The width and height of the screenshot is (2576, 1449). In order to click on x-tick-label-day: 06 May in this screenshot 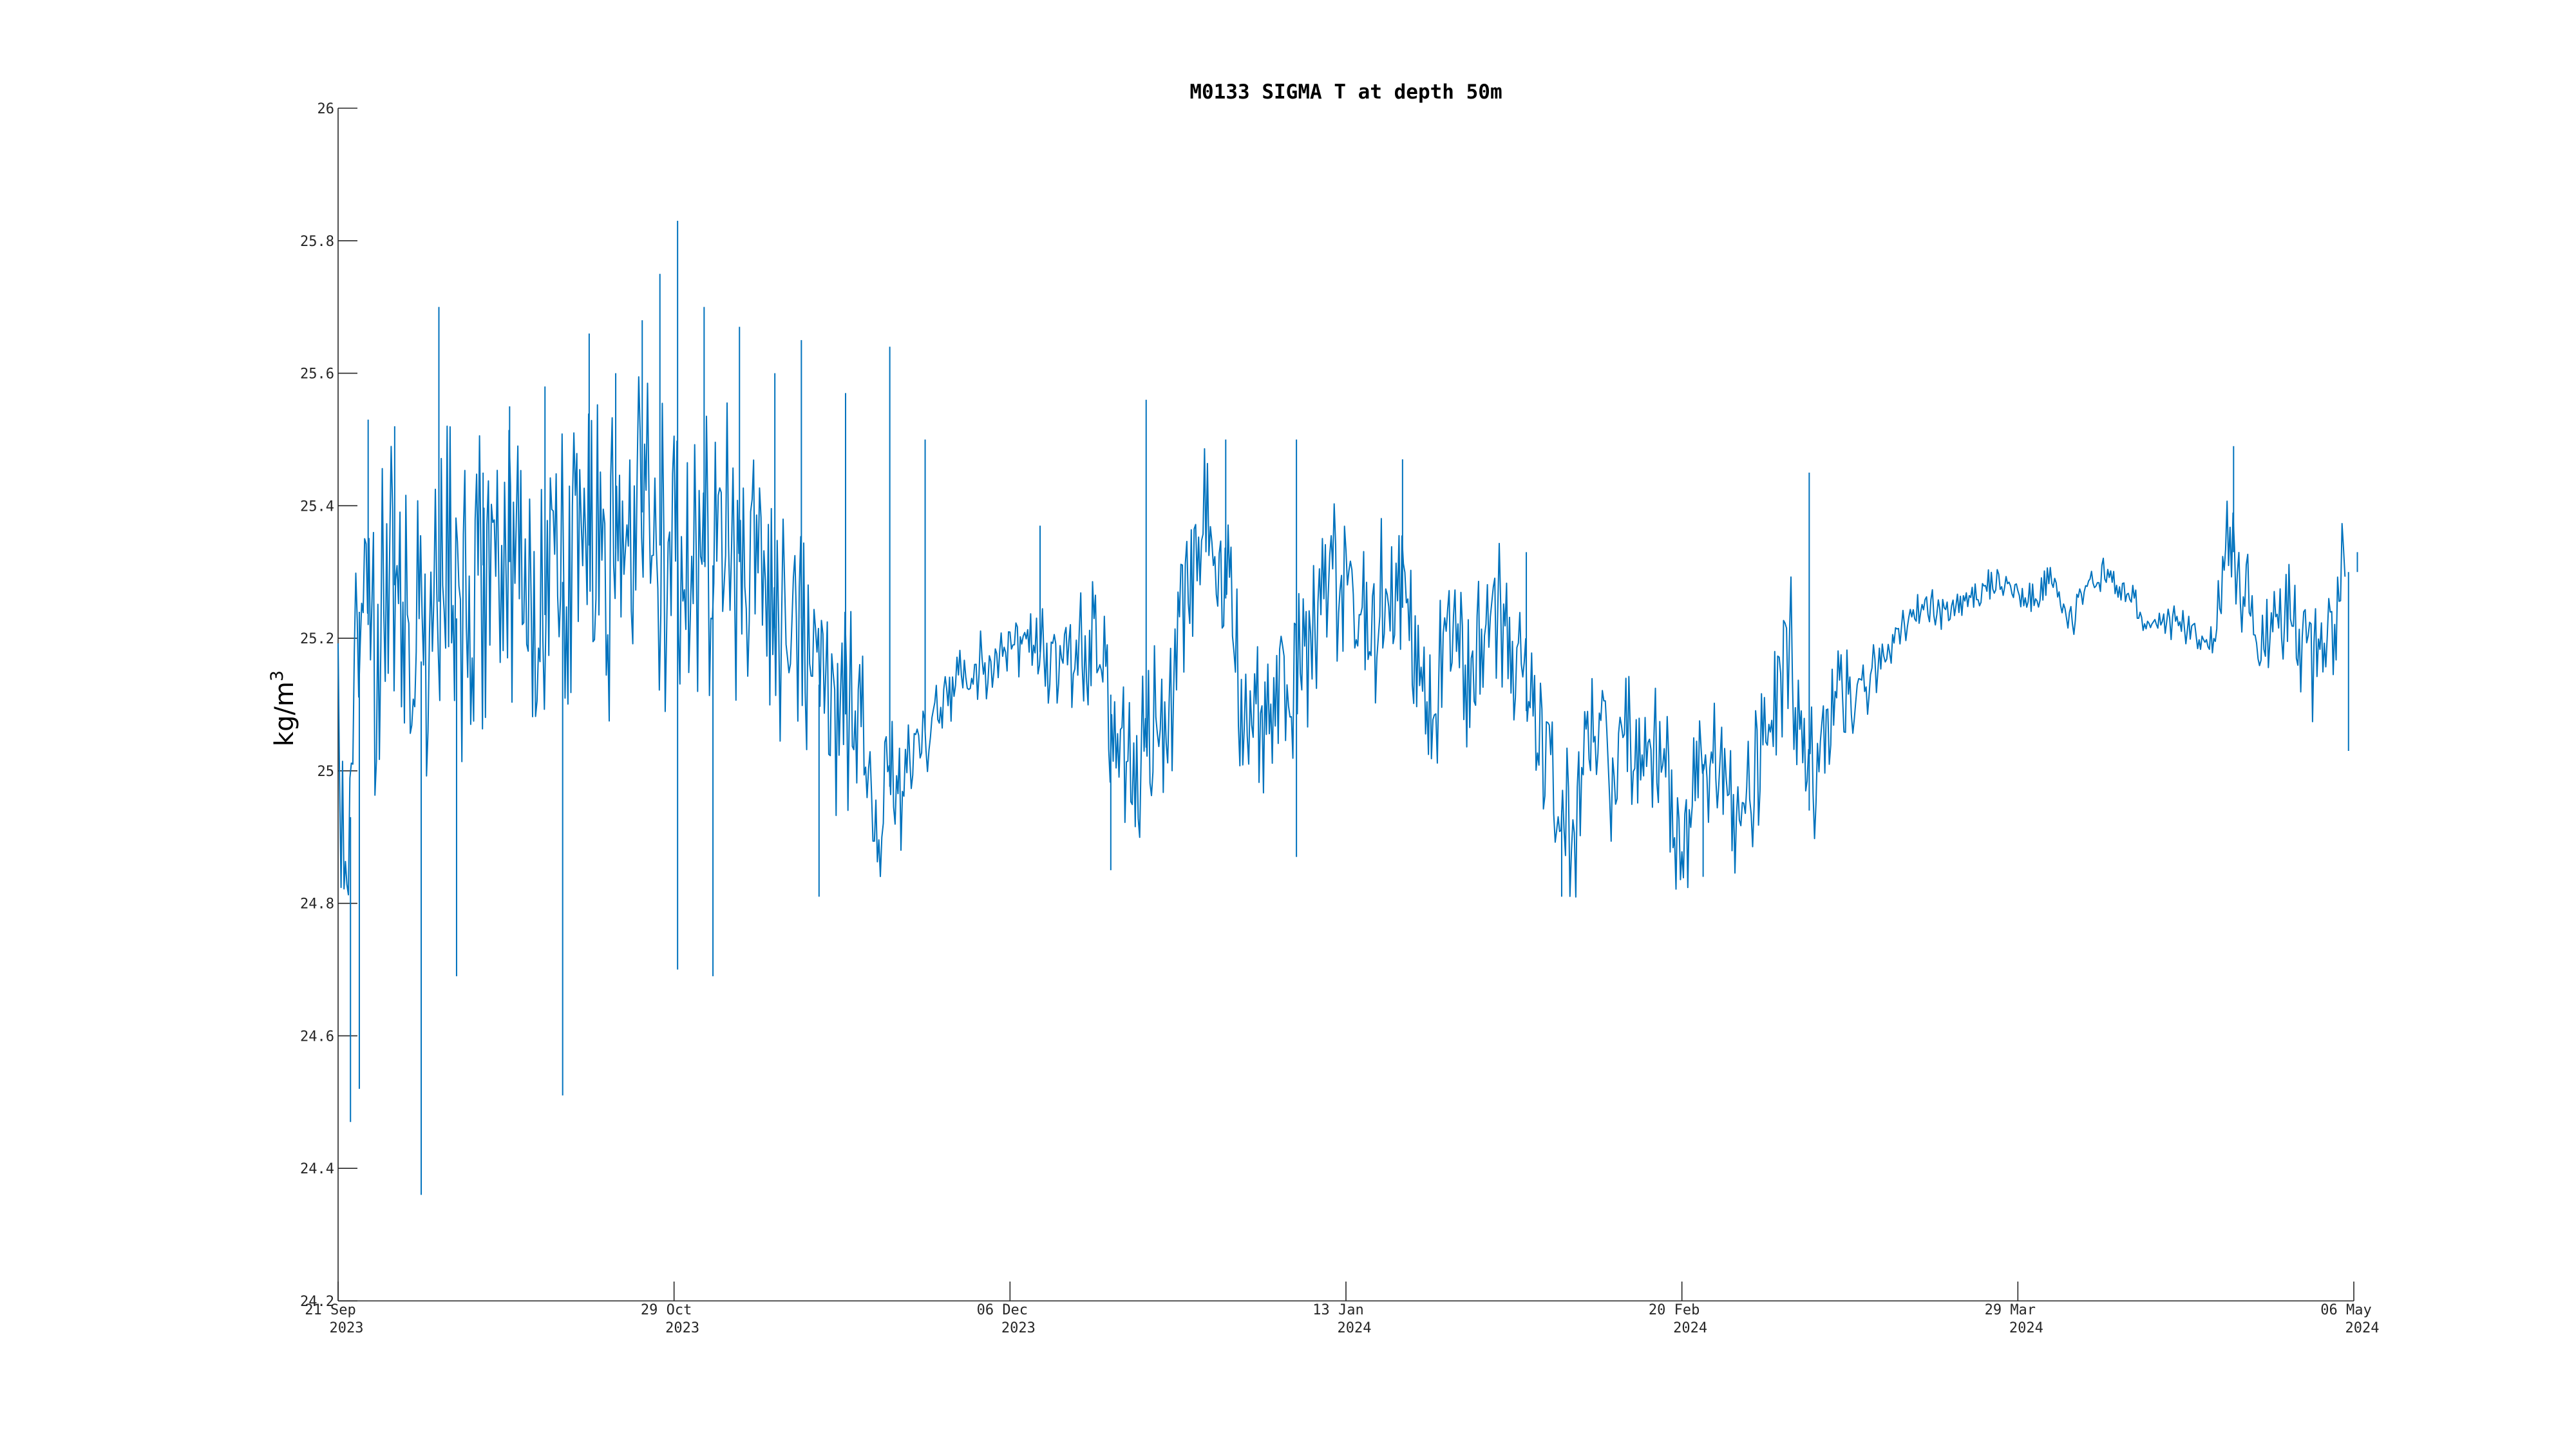, I will do `click(2345, 1310)`.